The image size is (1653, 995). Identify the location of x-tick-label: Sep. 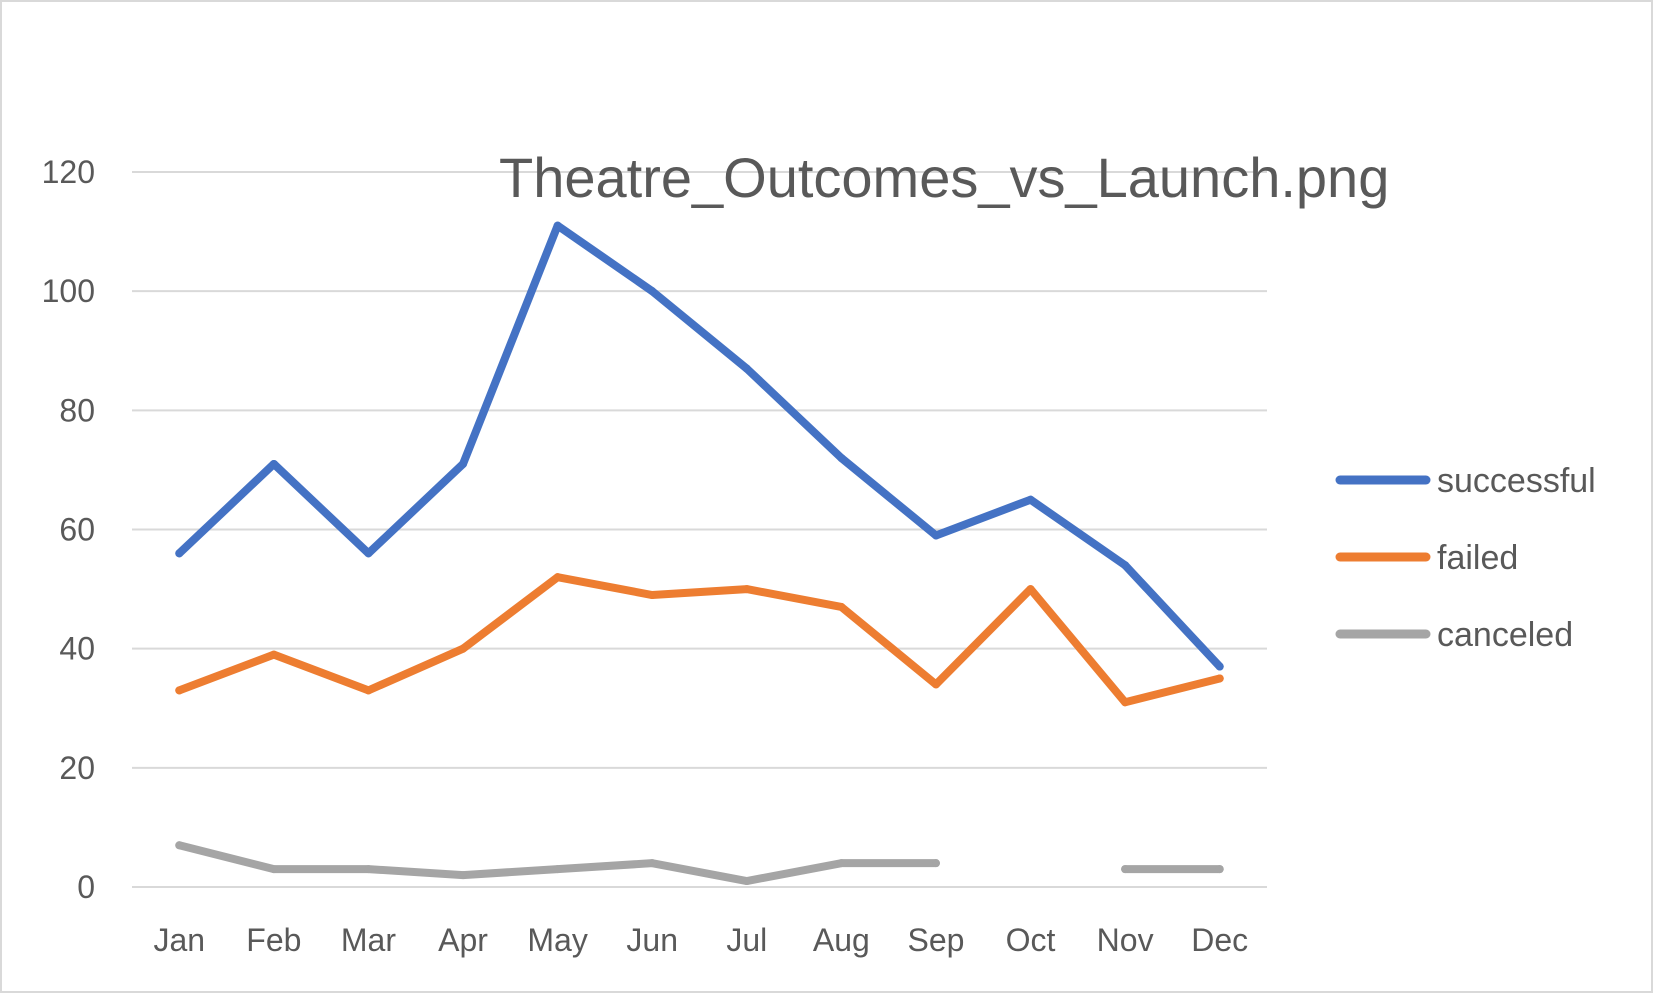
(935, 940).